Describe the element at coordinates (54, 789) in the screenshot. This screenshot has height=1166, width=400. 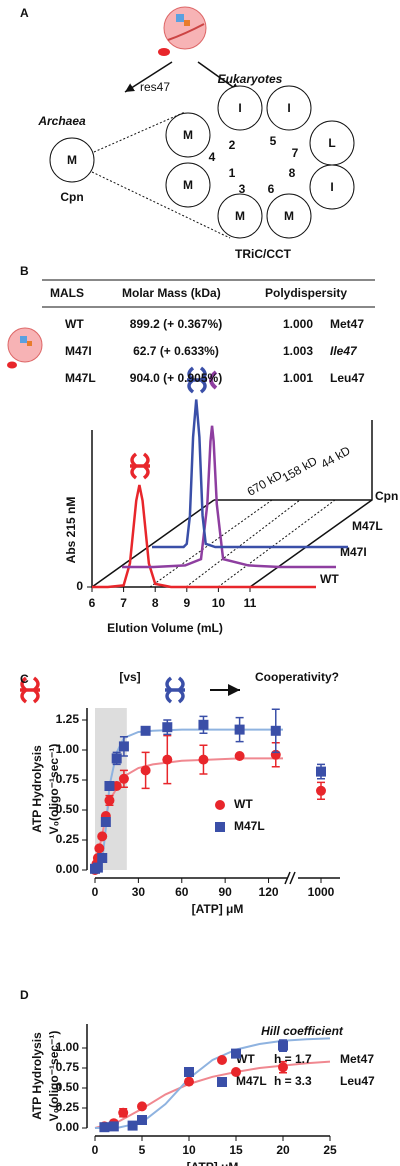
I see `y-axis-label: V₀(oligo⁻¹sec⁻¹)` at that location.